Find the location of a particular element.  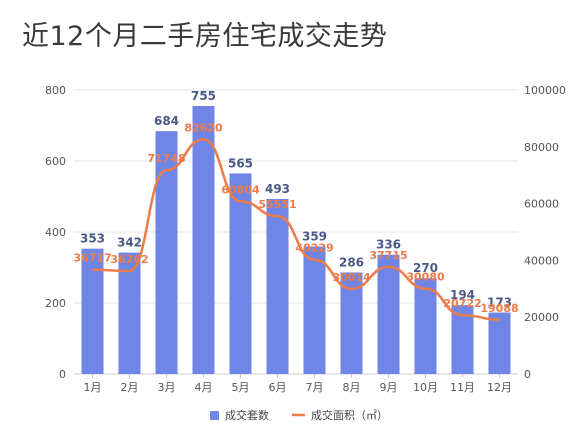

line-value-label: 40229 is located at coordinates (314, 248).